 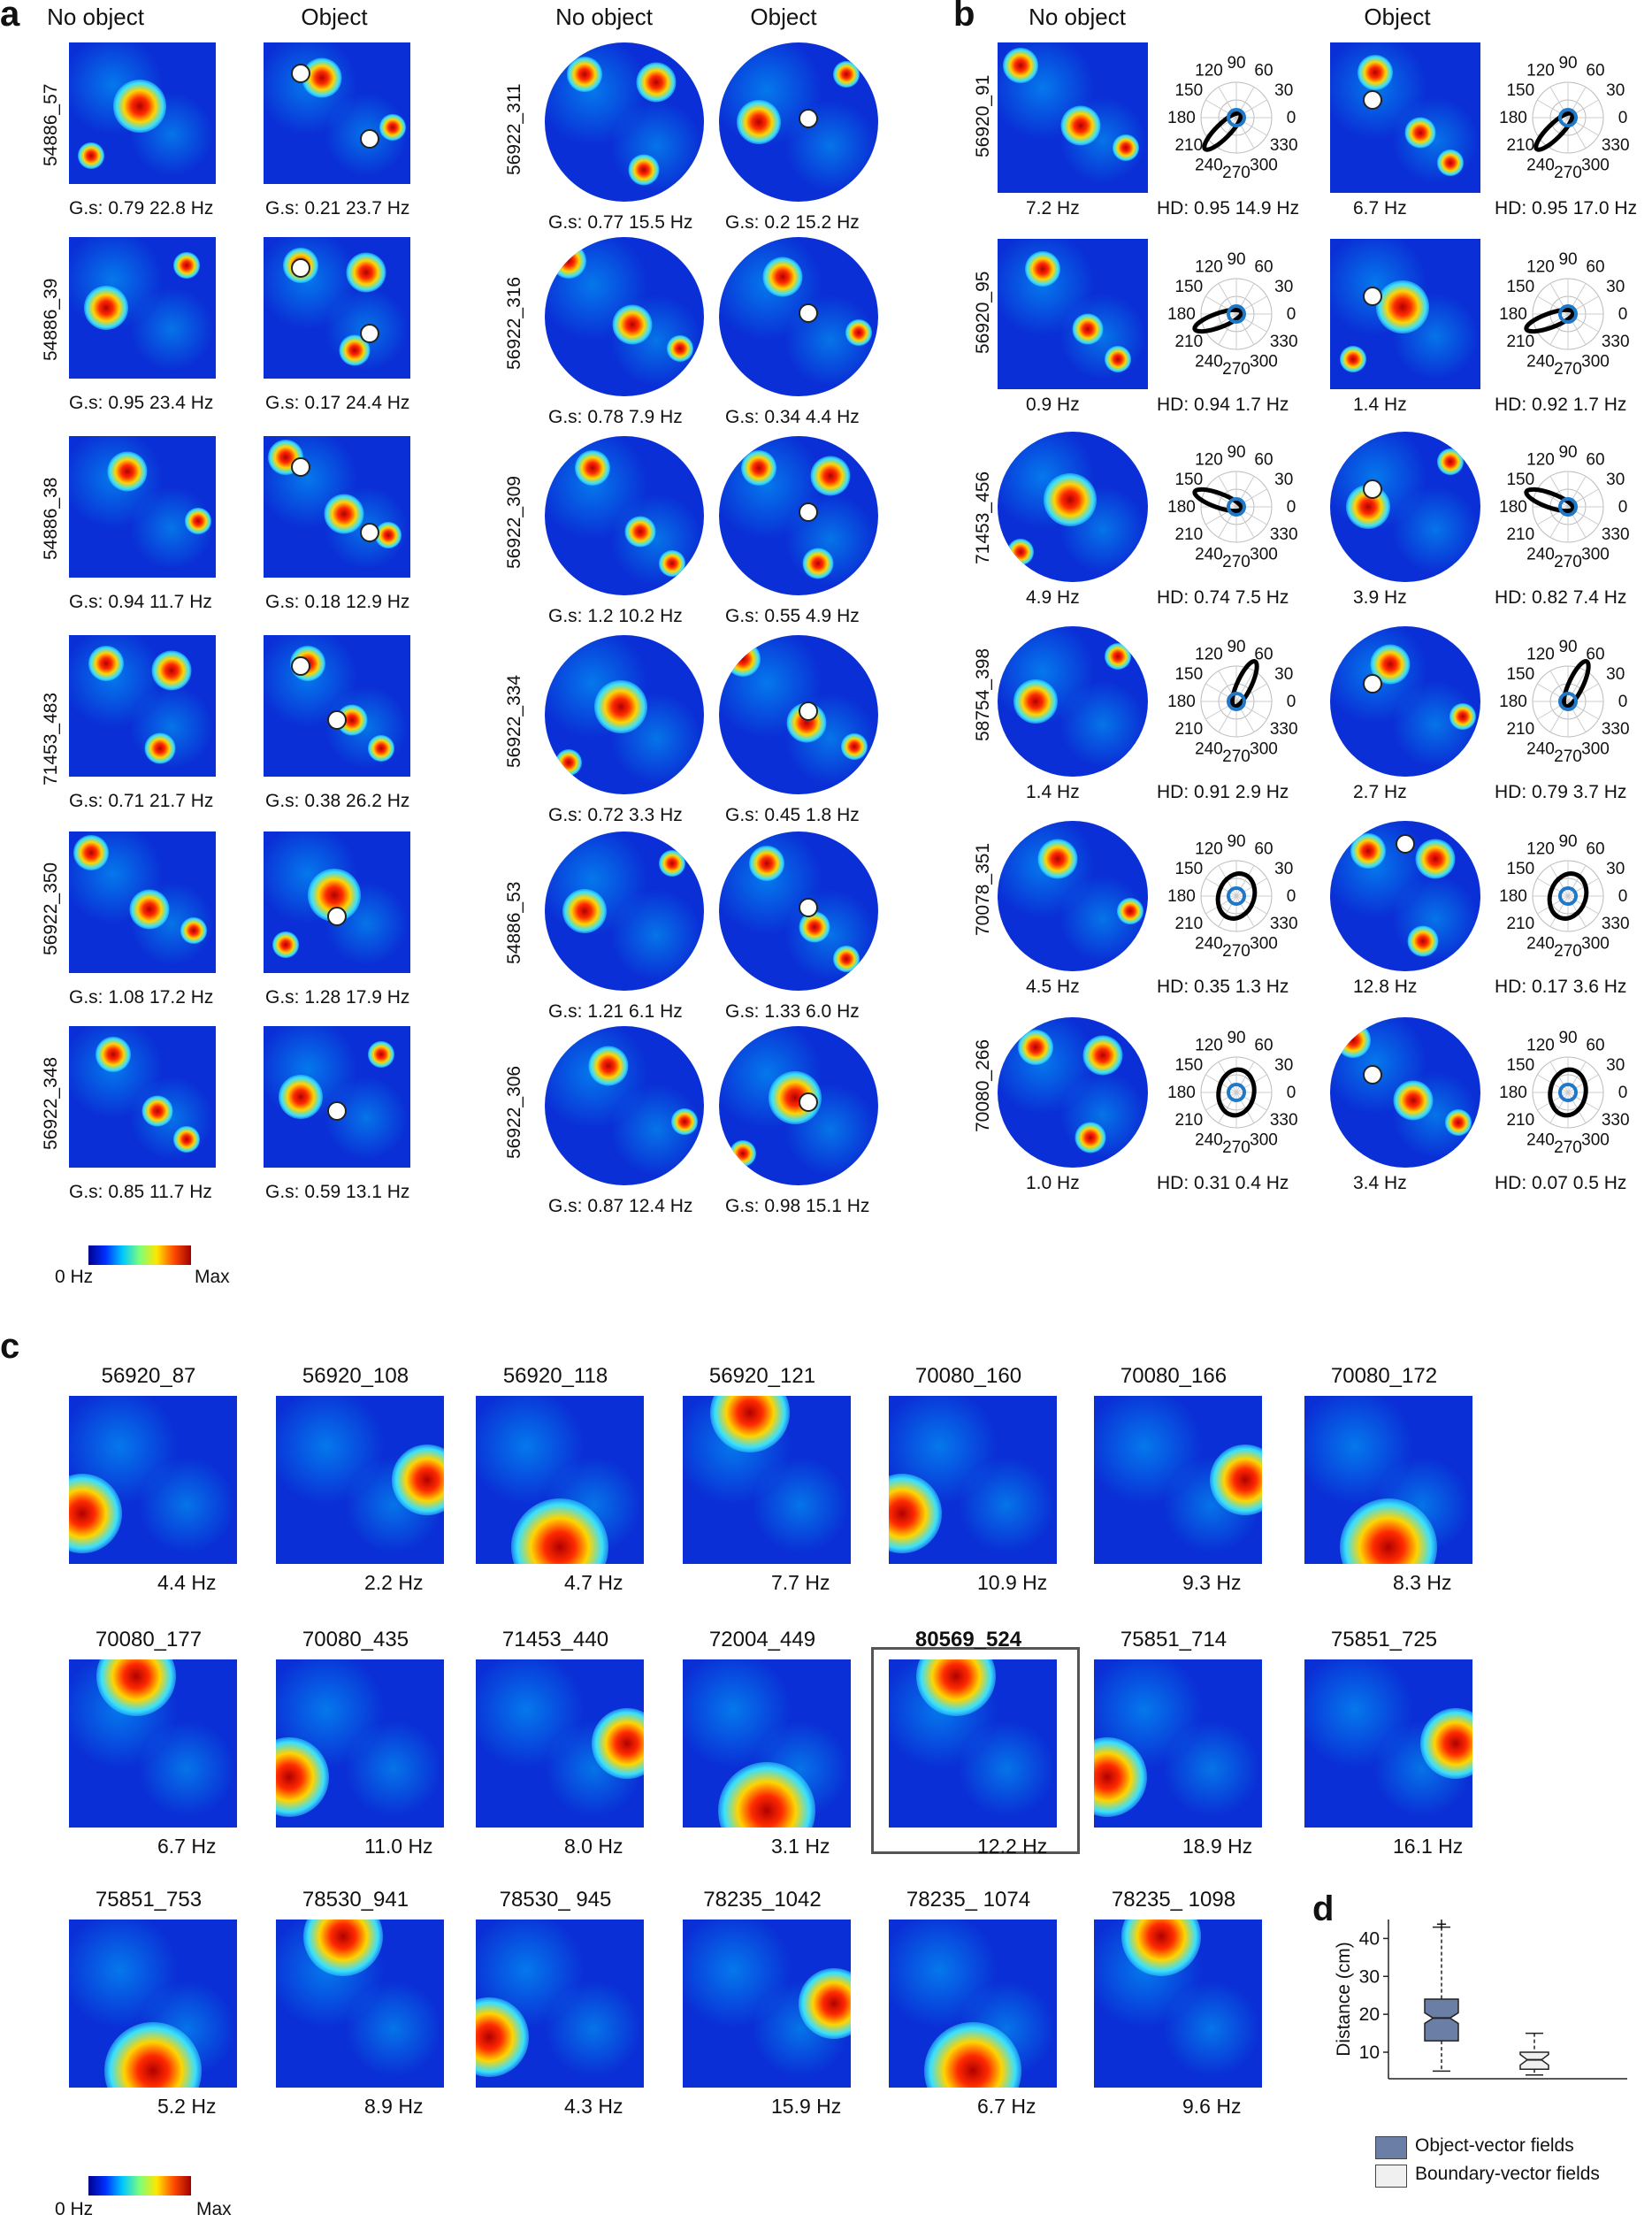 I want to click on colorbar-c, so click(x=139, y=2186).